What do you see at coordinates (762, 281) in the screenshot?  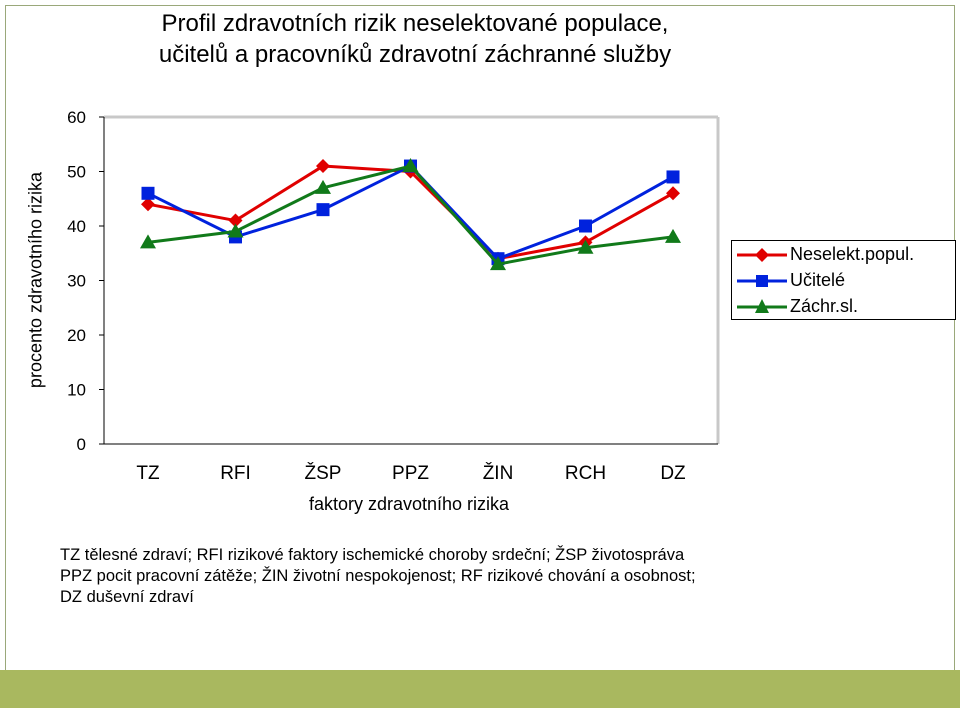 I see `square-marker-icon` at bounding box center [762, 281].